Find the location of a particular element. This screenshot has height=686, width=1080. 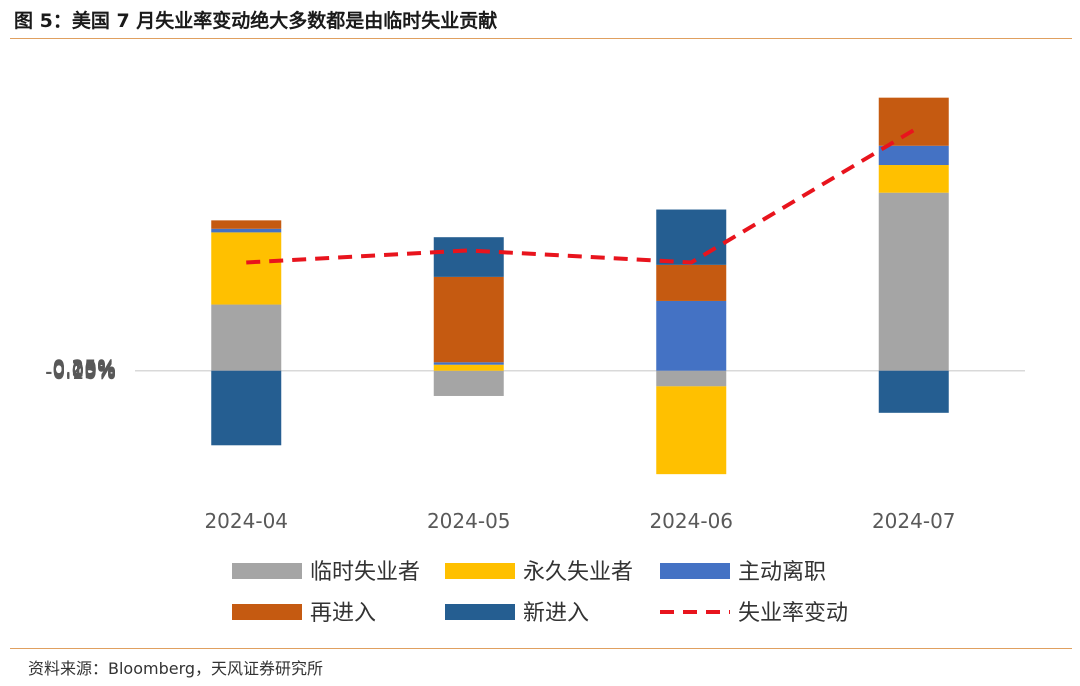

source-note: 资料来源：Bloomberg，天风证券研究所 is located at coordinates (176, 668).